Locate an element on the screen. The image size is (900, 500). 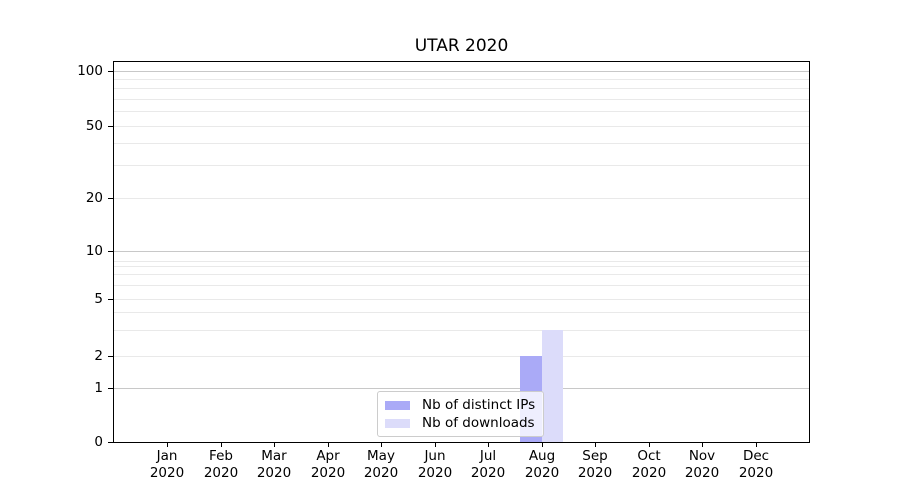
x-tick-label-aug-2020: Aug 2020 is located at coordinates (542, 464).